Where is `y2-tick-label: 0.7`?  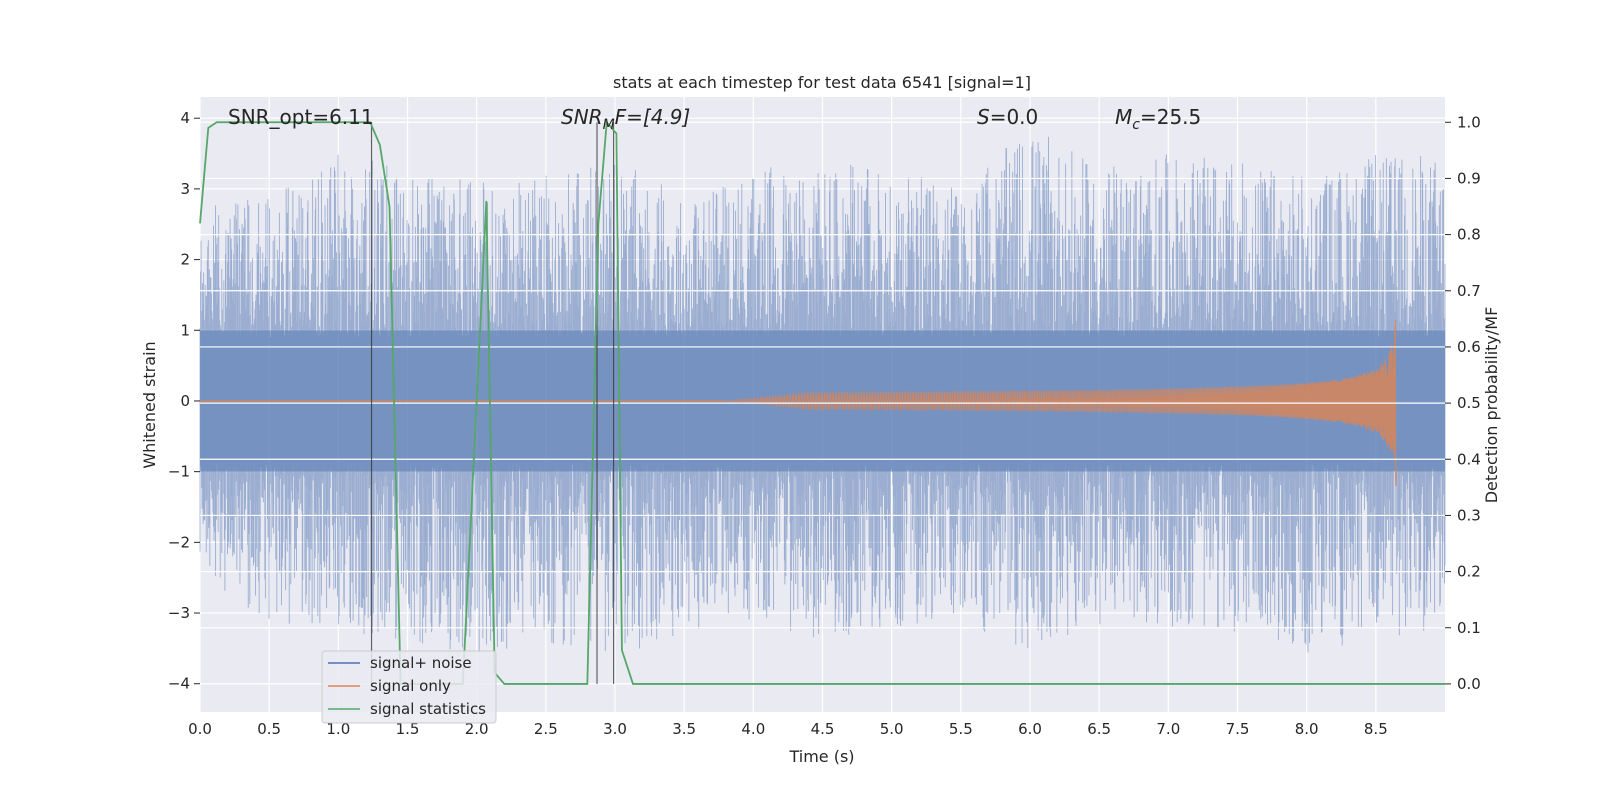 y2-tick-label: 0.7 is located at coordinates (1469, 291).